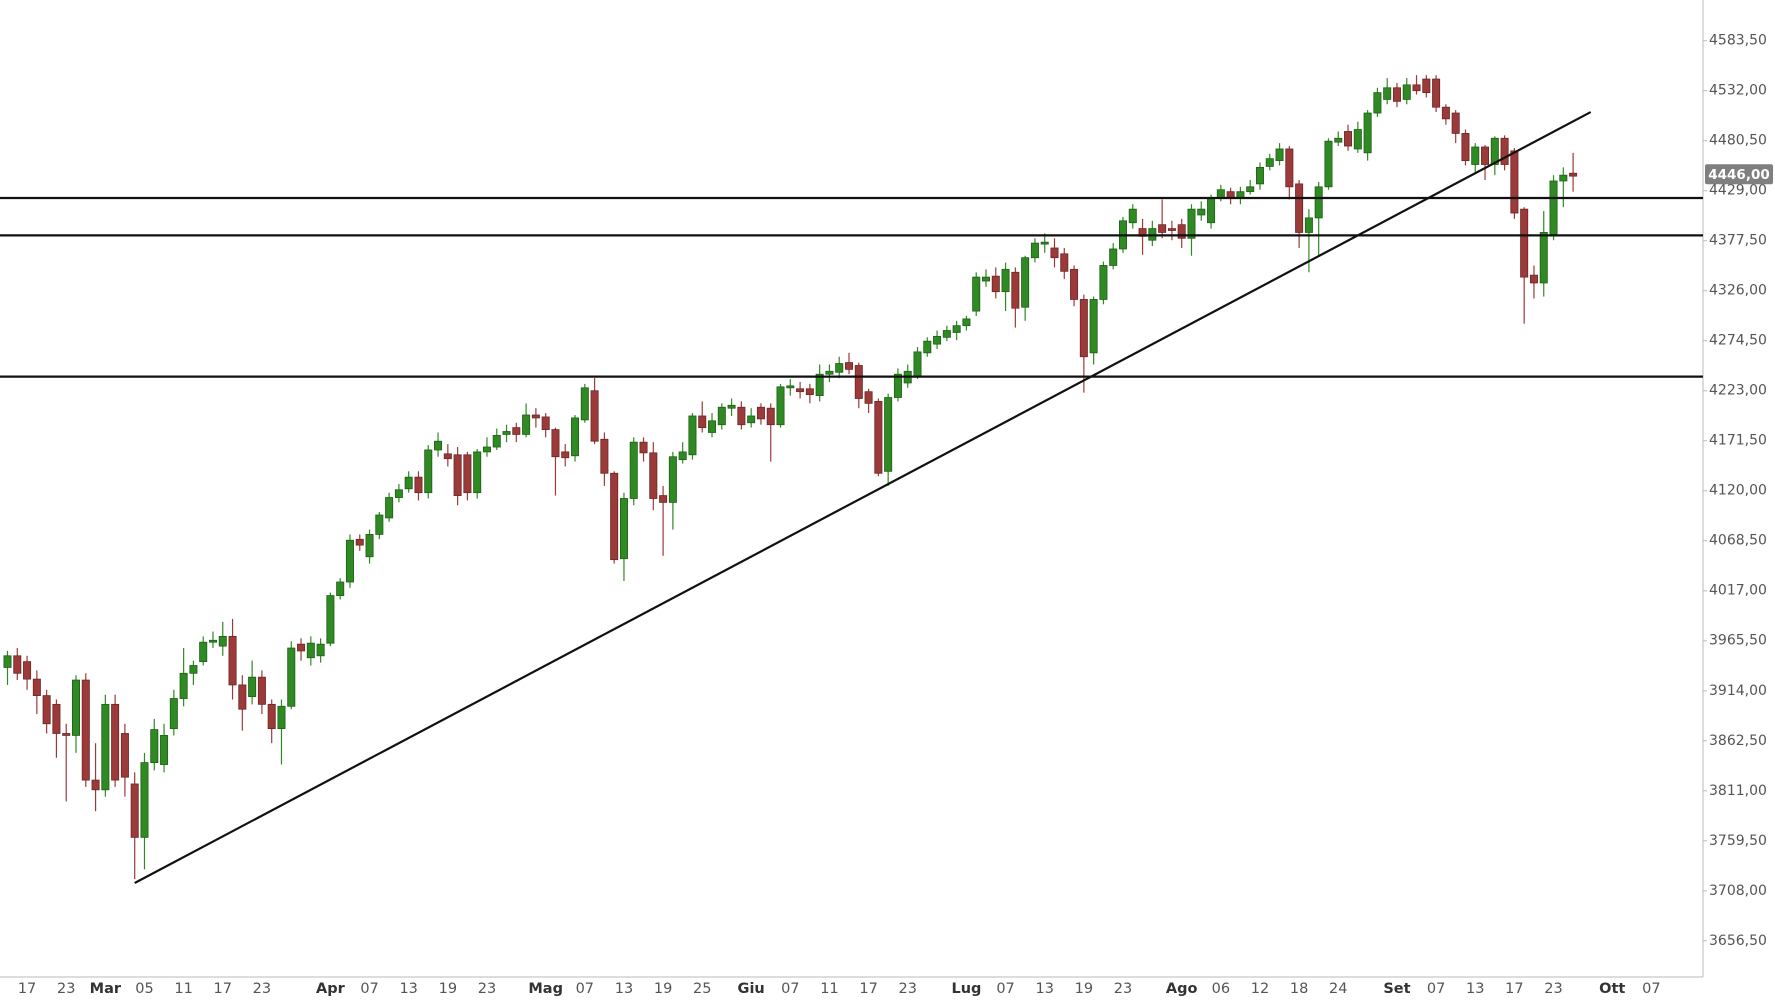  Describe the element at coordinates (545, 989) in the screenshot. I see `x-tick-label: Mag` at that location.